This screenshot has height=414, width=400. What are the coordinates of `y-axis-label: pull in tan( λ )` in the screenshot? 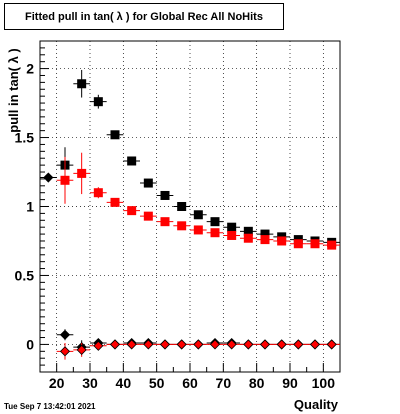 It's located at (13, 90).